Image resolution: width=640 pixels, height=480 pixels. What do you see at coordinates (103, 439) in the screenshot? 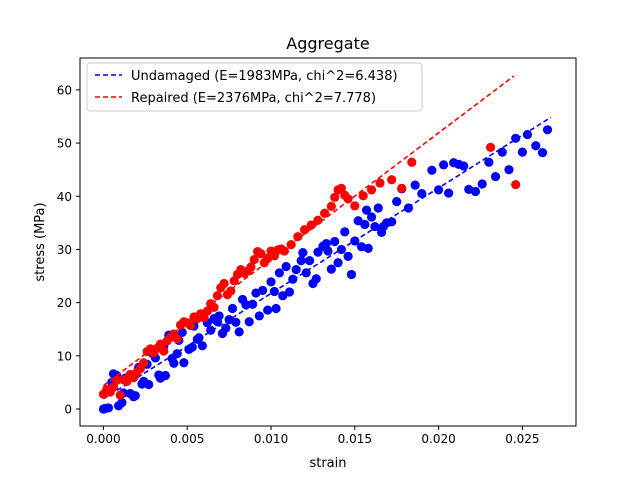
I see `x-tick-label: 0.000` at bounding box center [103, 439].